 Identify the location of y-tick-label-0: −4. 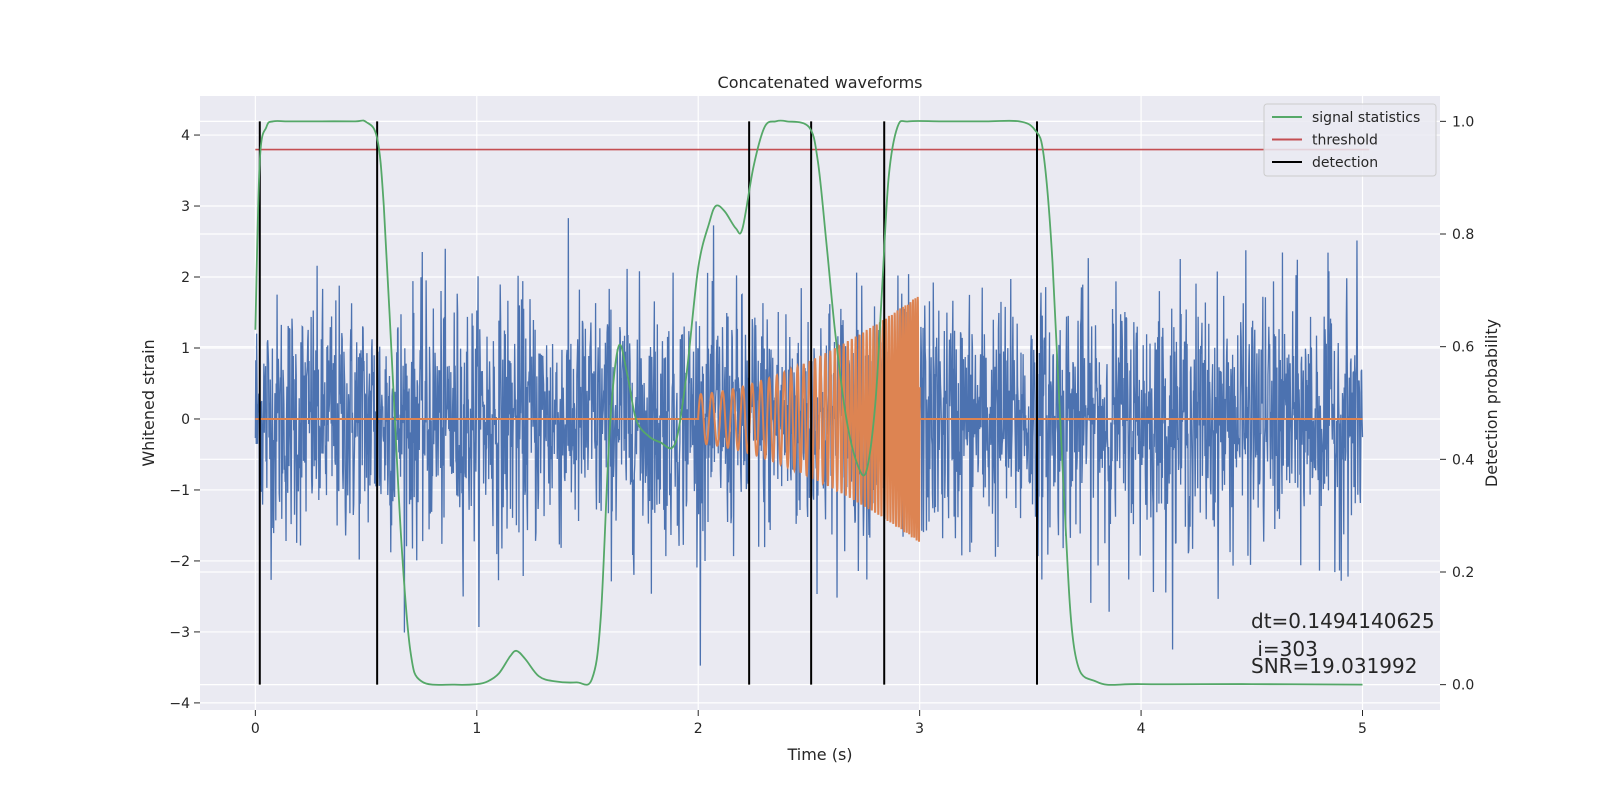
(179, 704).